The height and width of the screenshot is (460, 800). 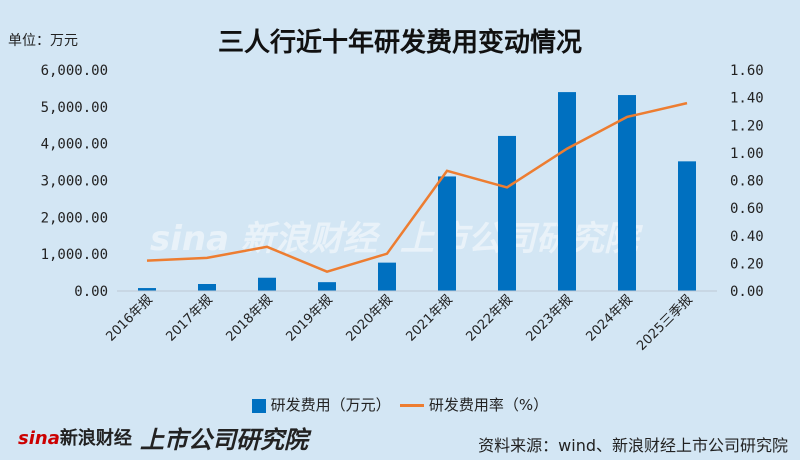 I want to click on bar-2021年报, so click(x=447, y=233).